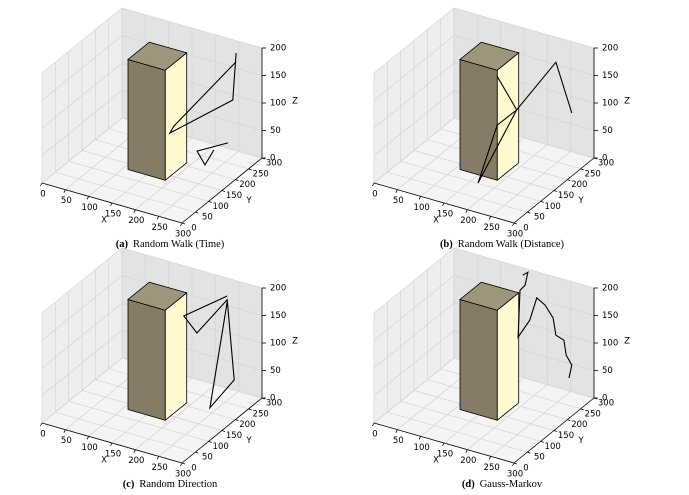 This screenshot has height=495, width=689. I want to click on y-axis-label: Y, so click(580, 201).